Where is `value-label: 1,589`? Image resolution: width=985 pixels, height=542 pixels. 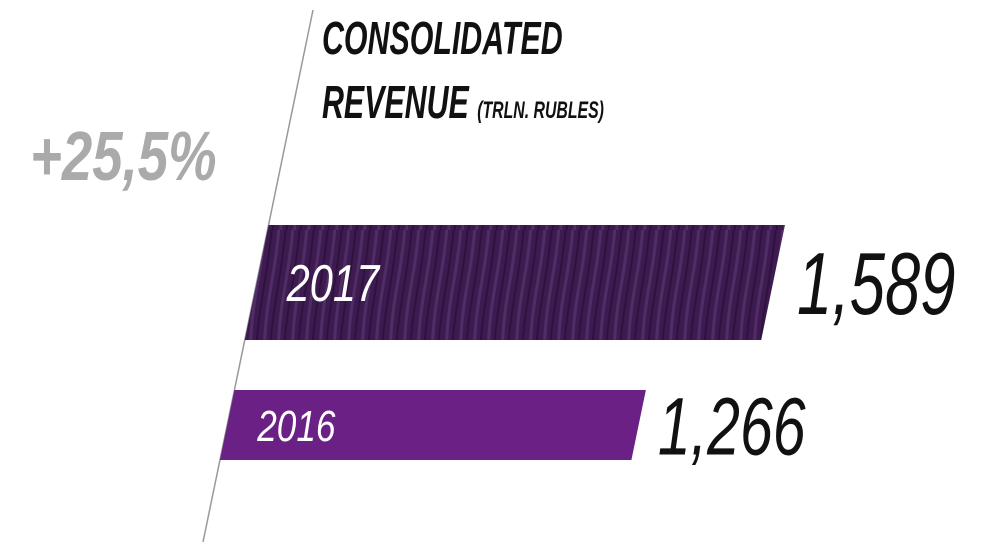
value-label: 1,589 is located at coordinates (876, 285).